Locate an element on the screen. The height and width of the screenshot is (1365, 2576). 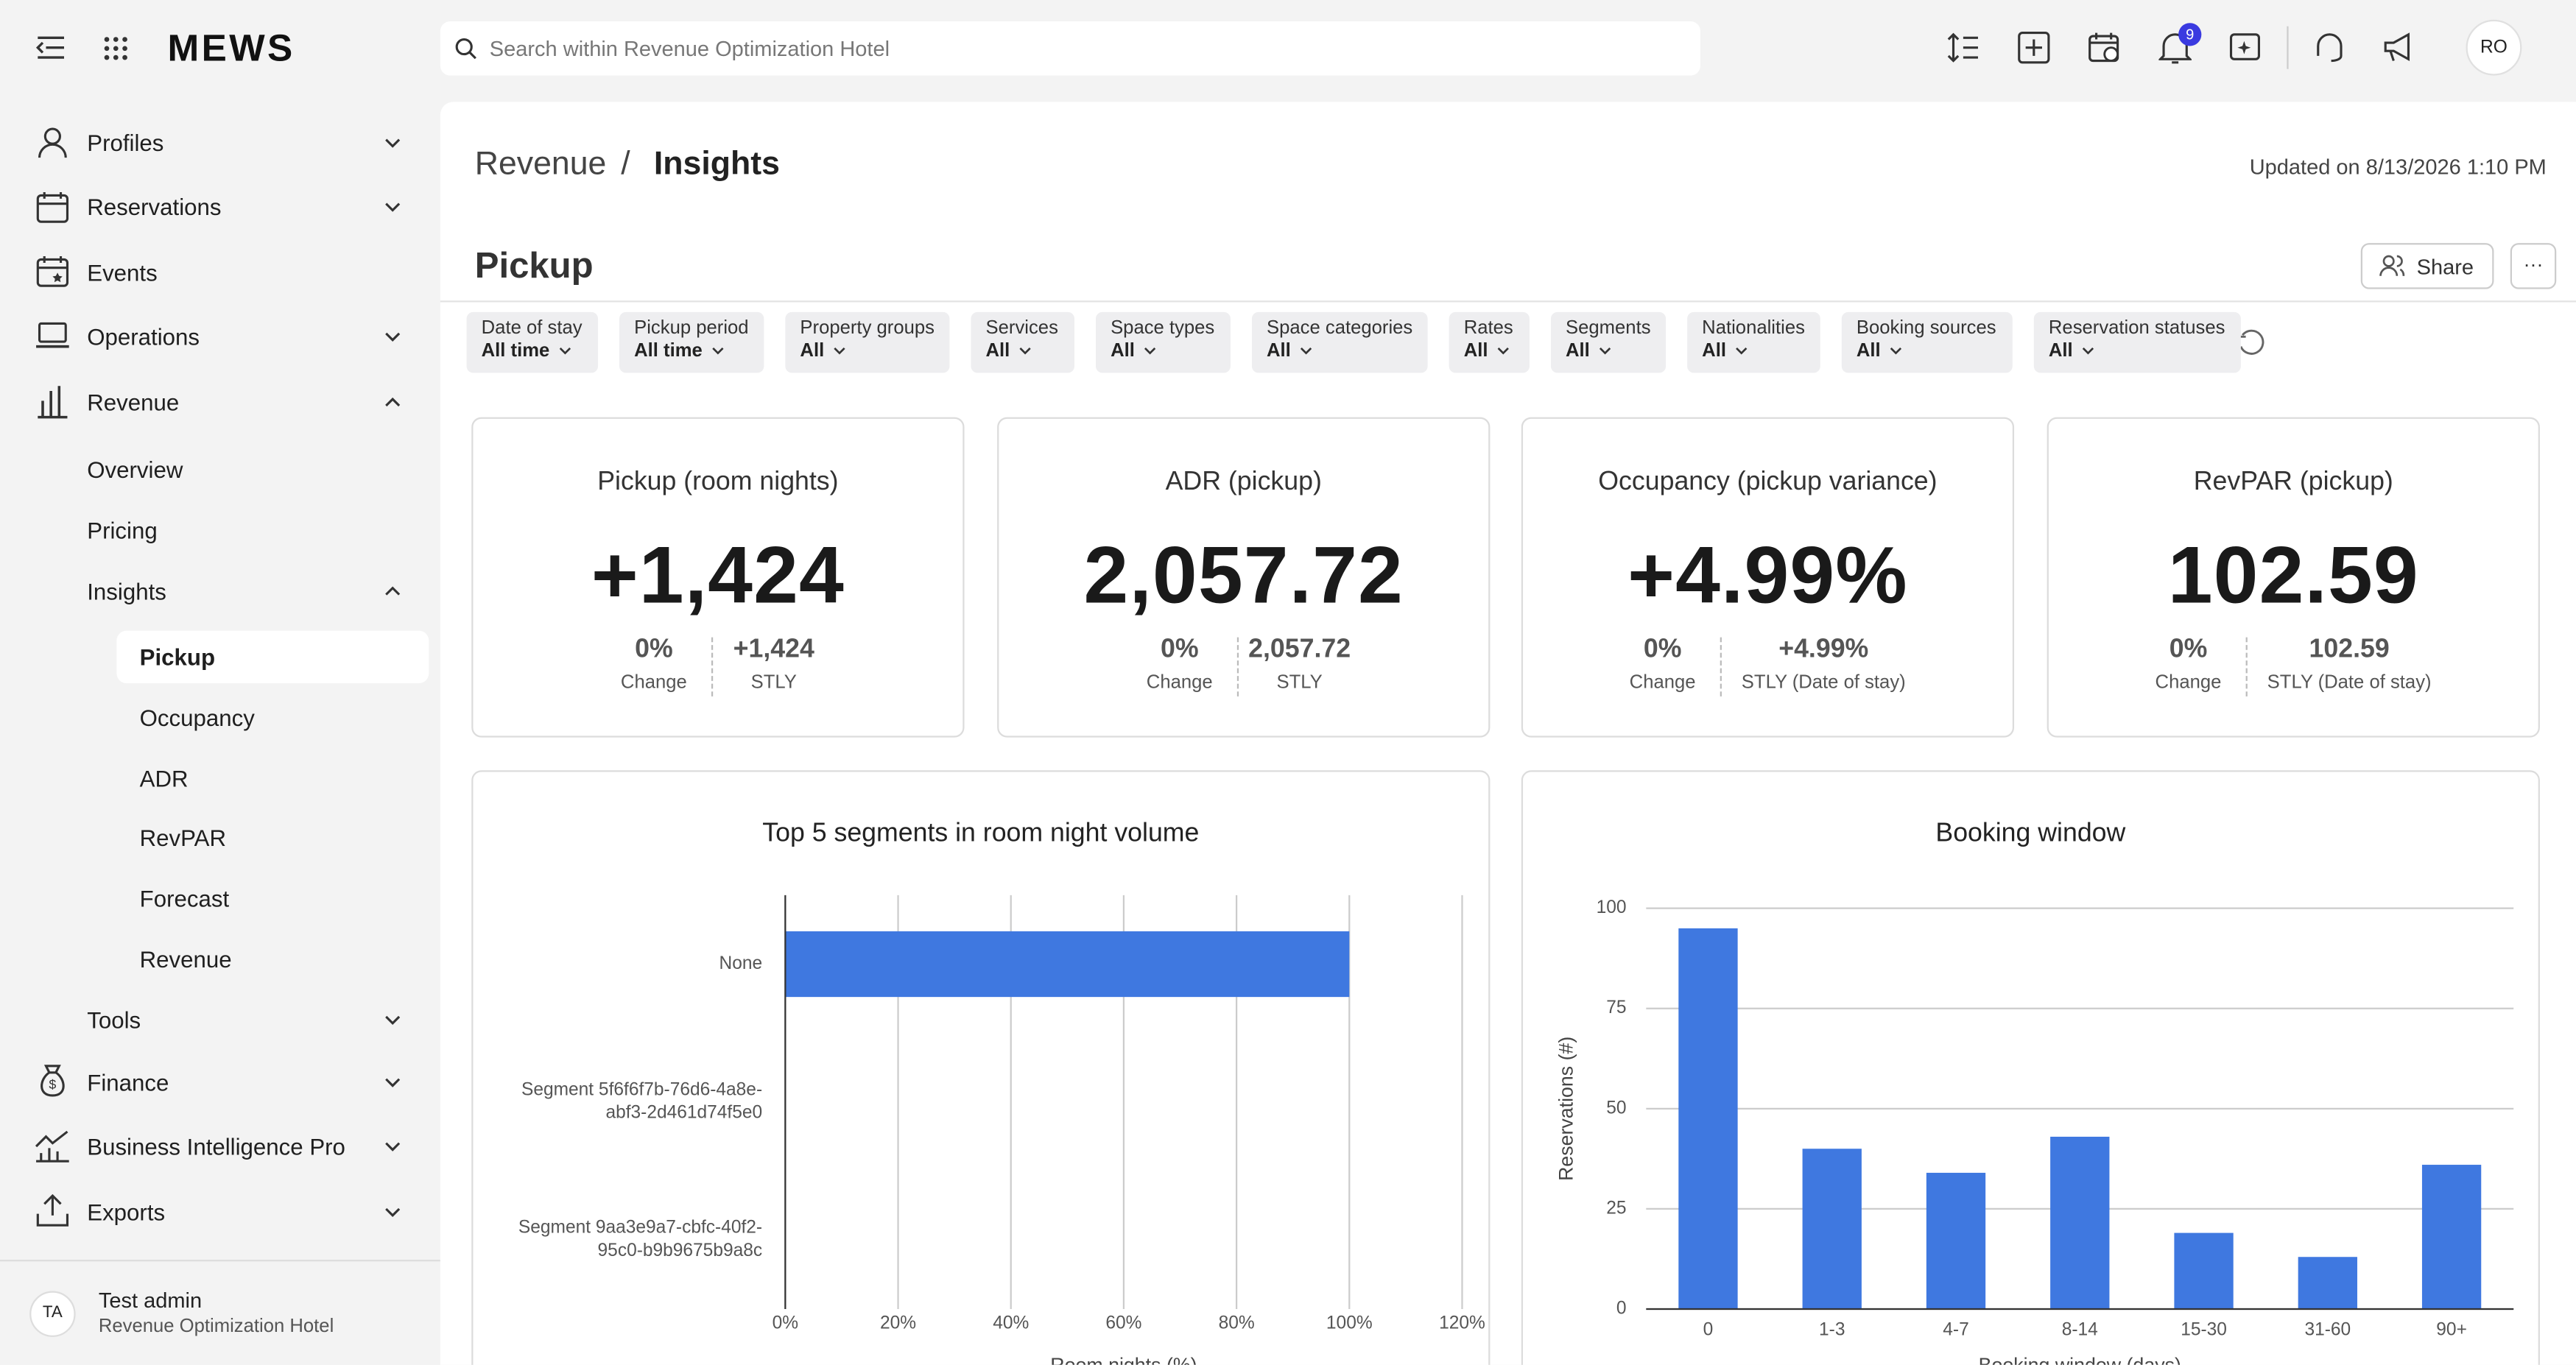
nav-item: Reservations is located at coordinates (154, 207).